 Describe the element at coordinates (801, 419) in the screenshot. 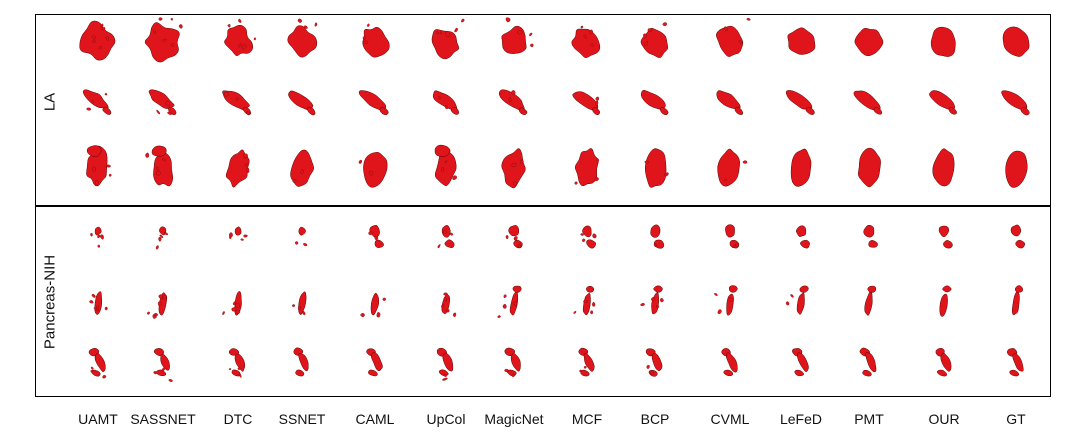

I see `method-label: LeFeD` at that location.